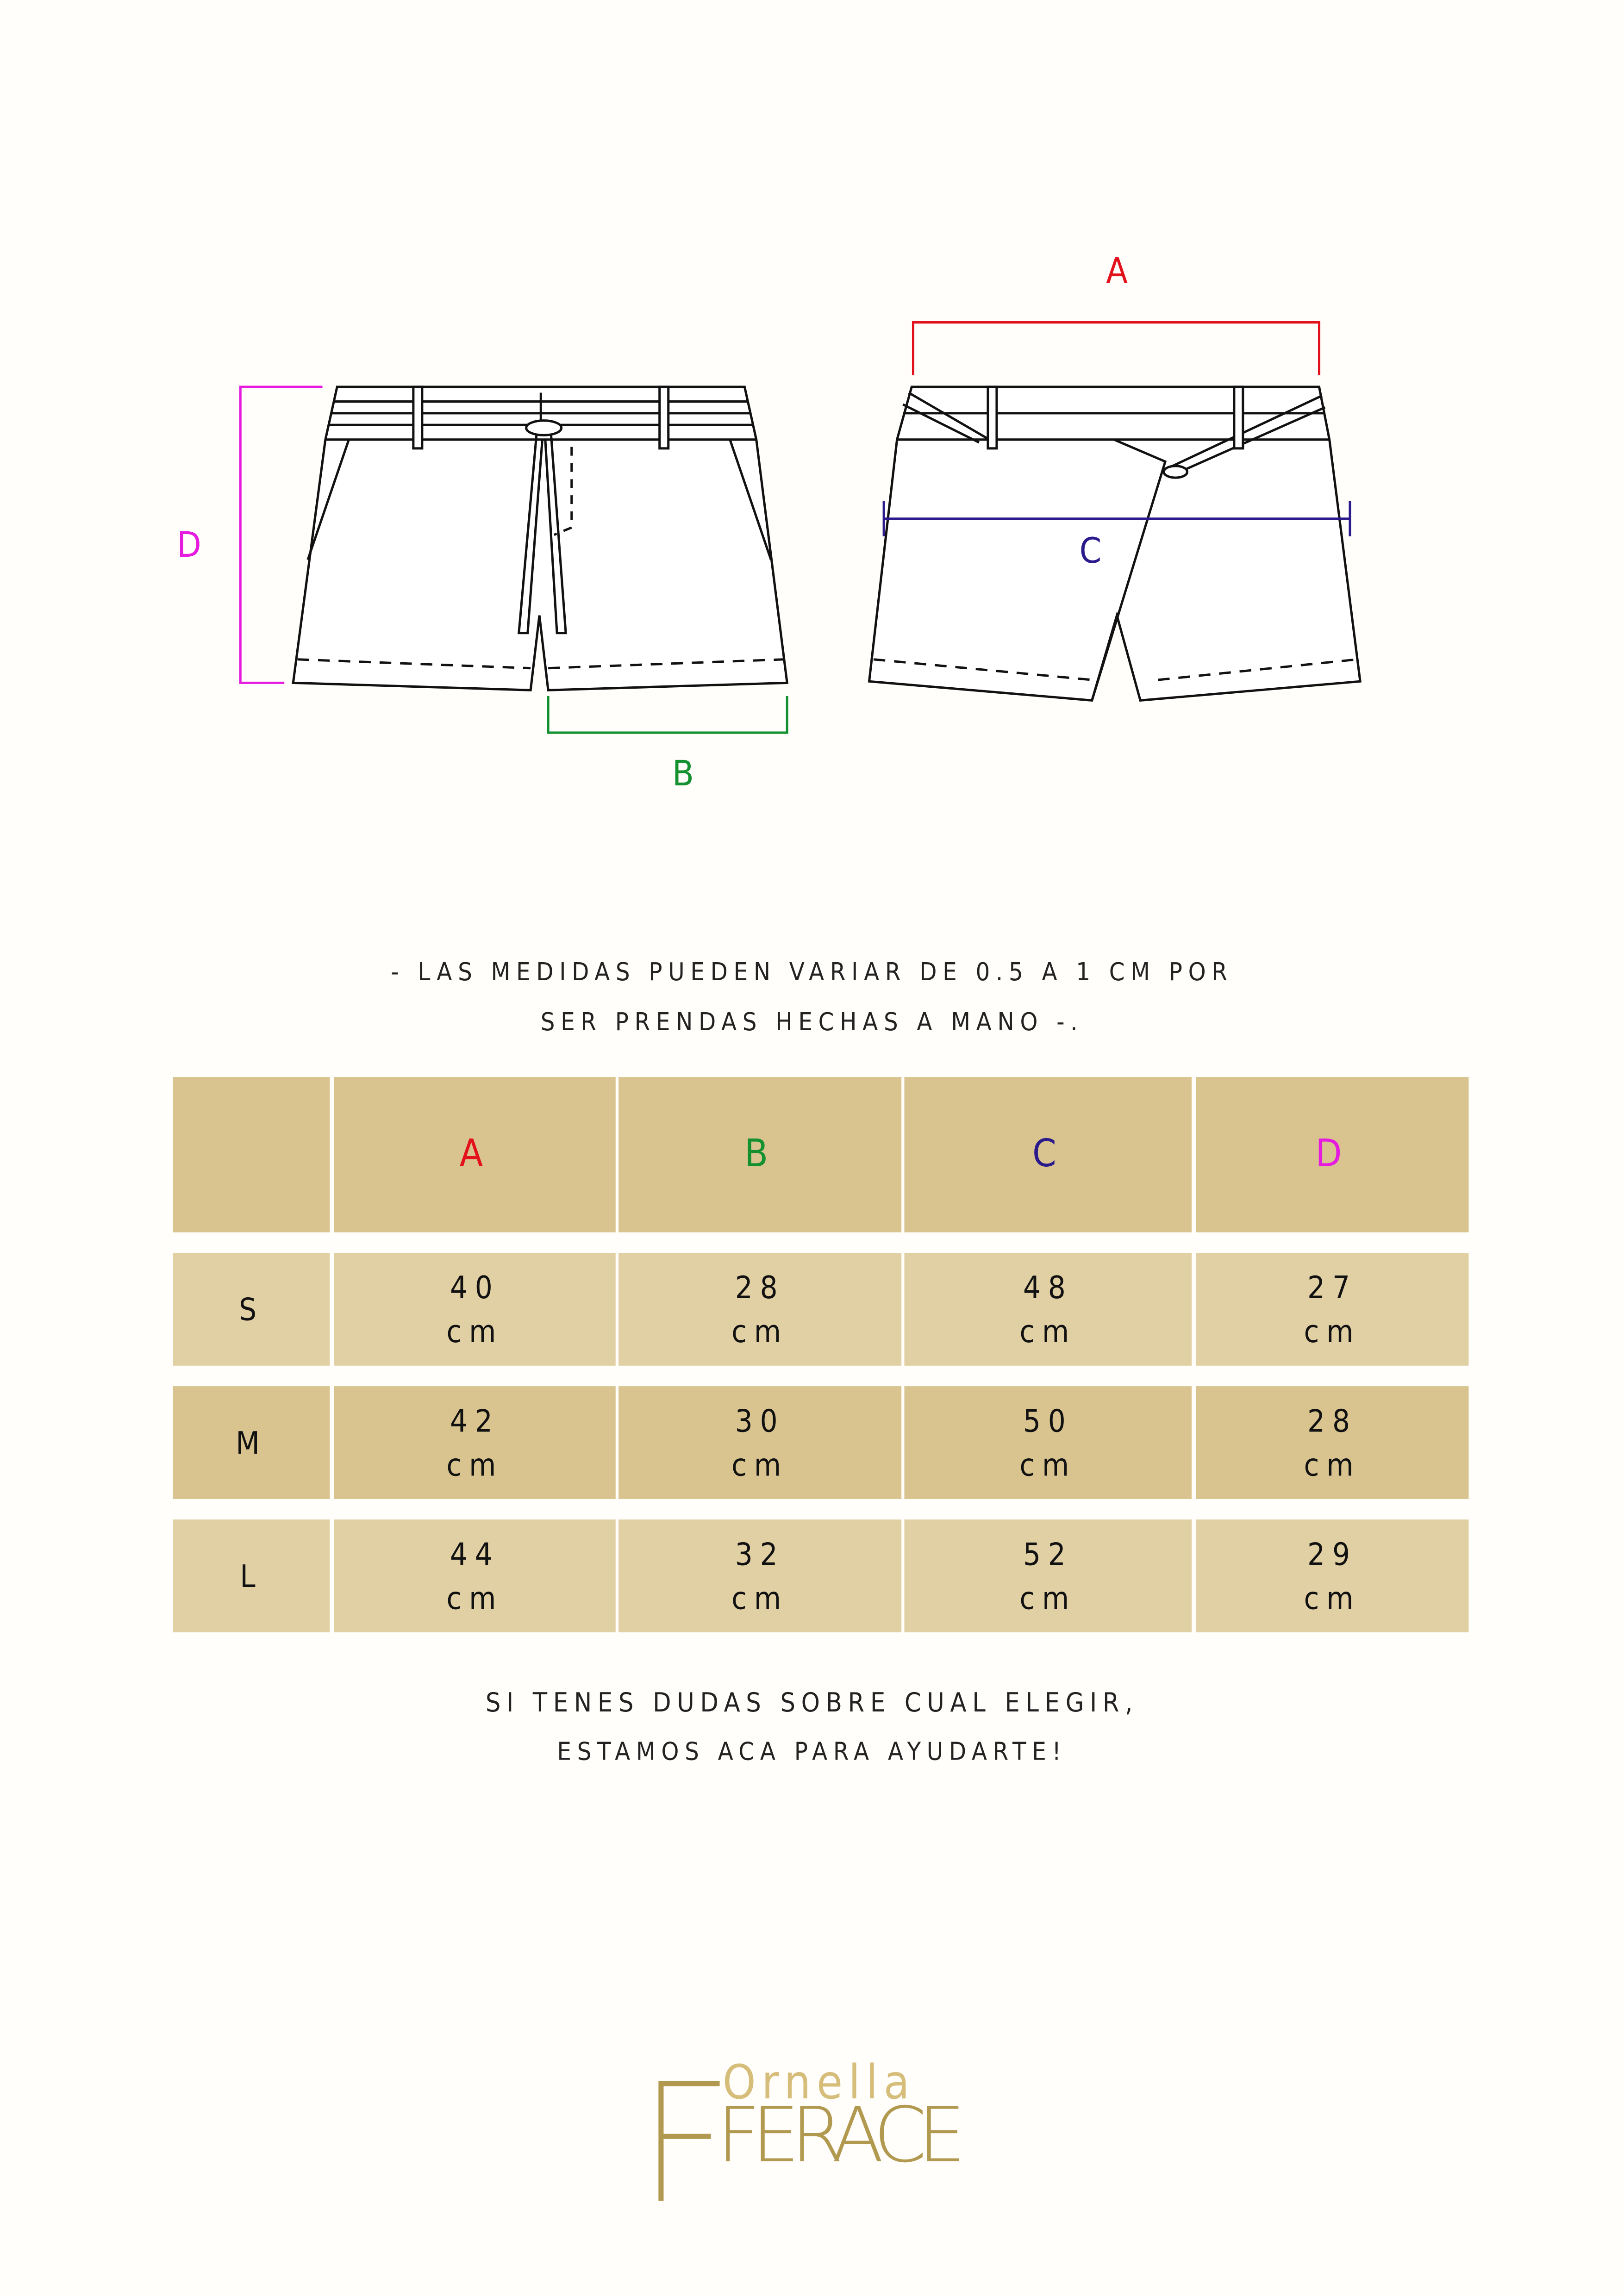 The width and height of the screenshot is (1624, 2296). I want to click on cell-M-B: 30 cm, so click(760, 1442).